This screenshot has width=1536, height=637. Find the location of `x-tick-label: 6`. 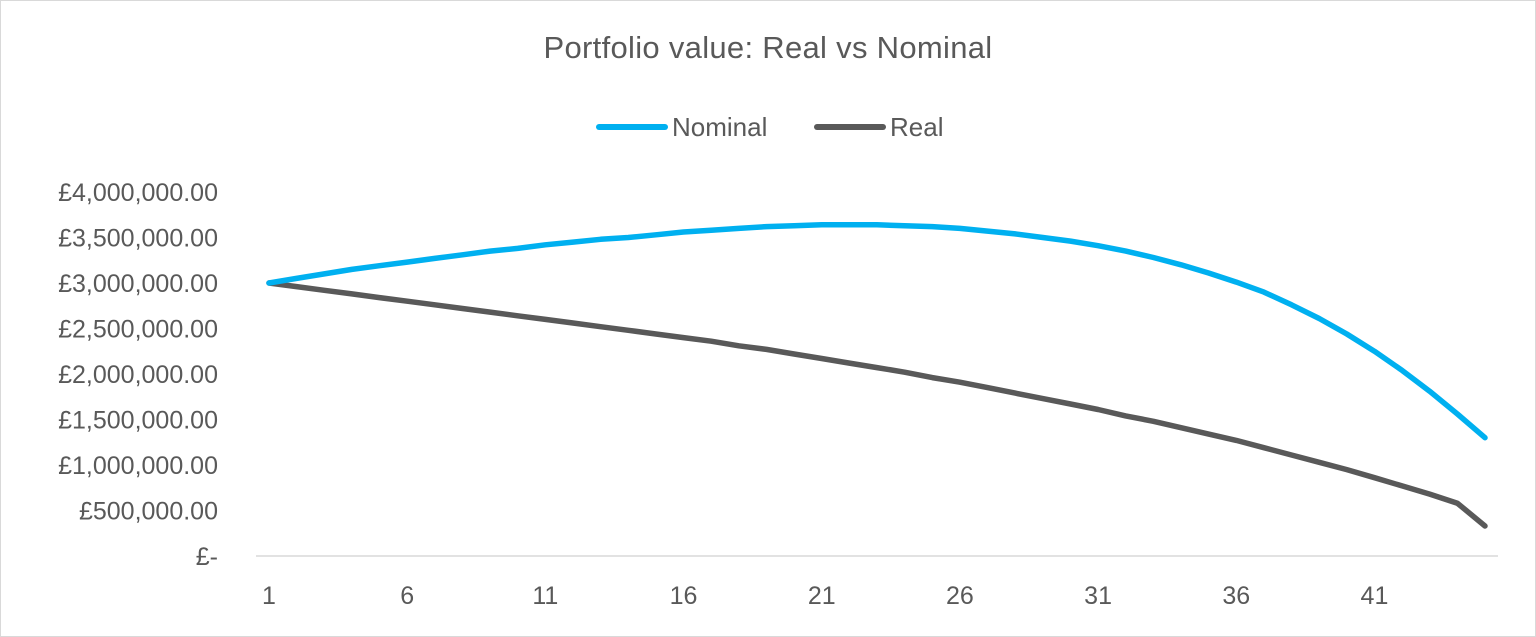

x-tick-label: 6 is located at coordinates (407, 596).